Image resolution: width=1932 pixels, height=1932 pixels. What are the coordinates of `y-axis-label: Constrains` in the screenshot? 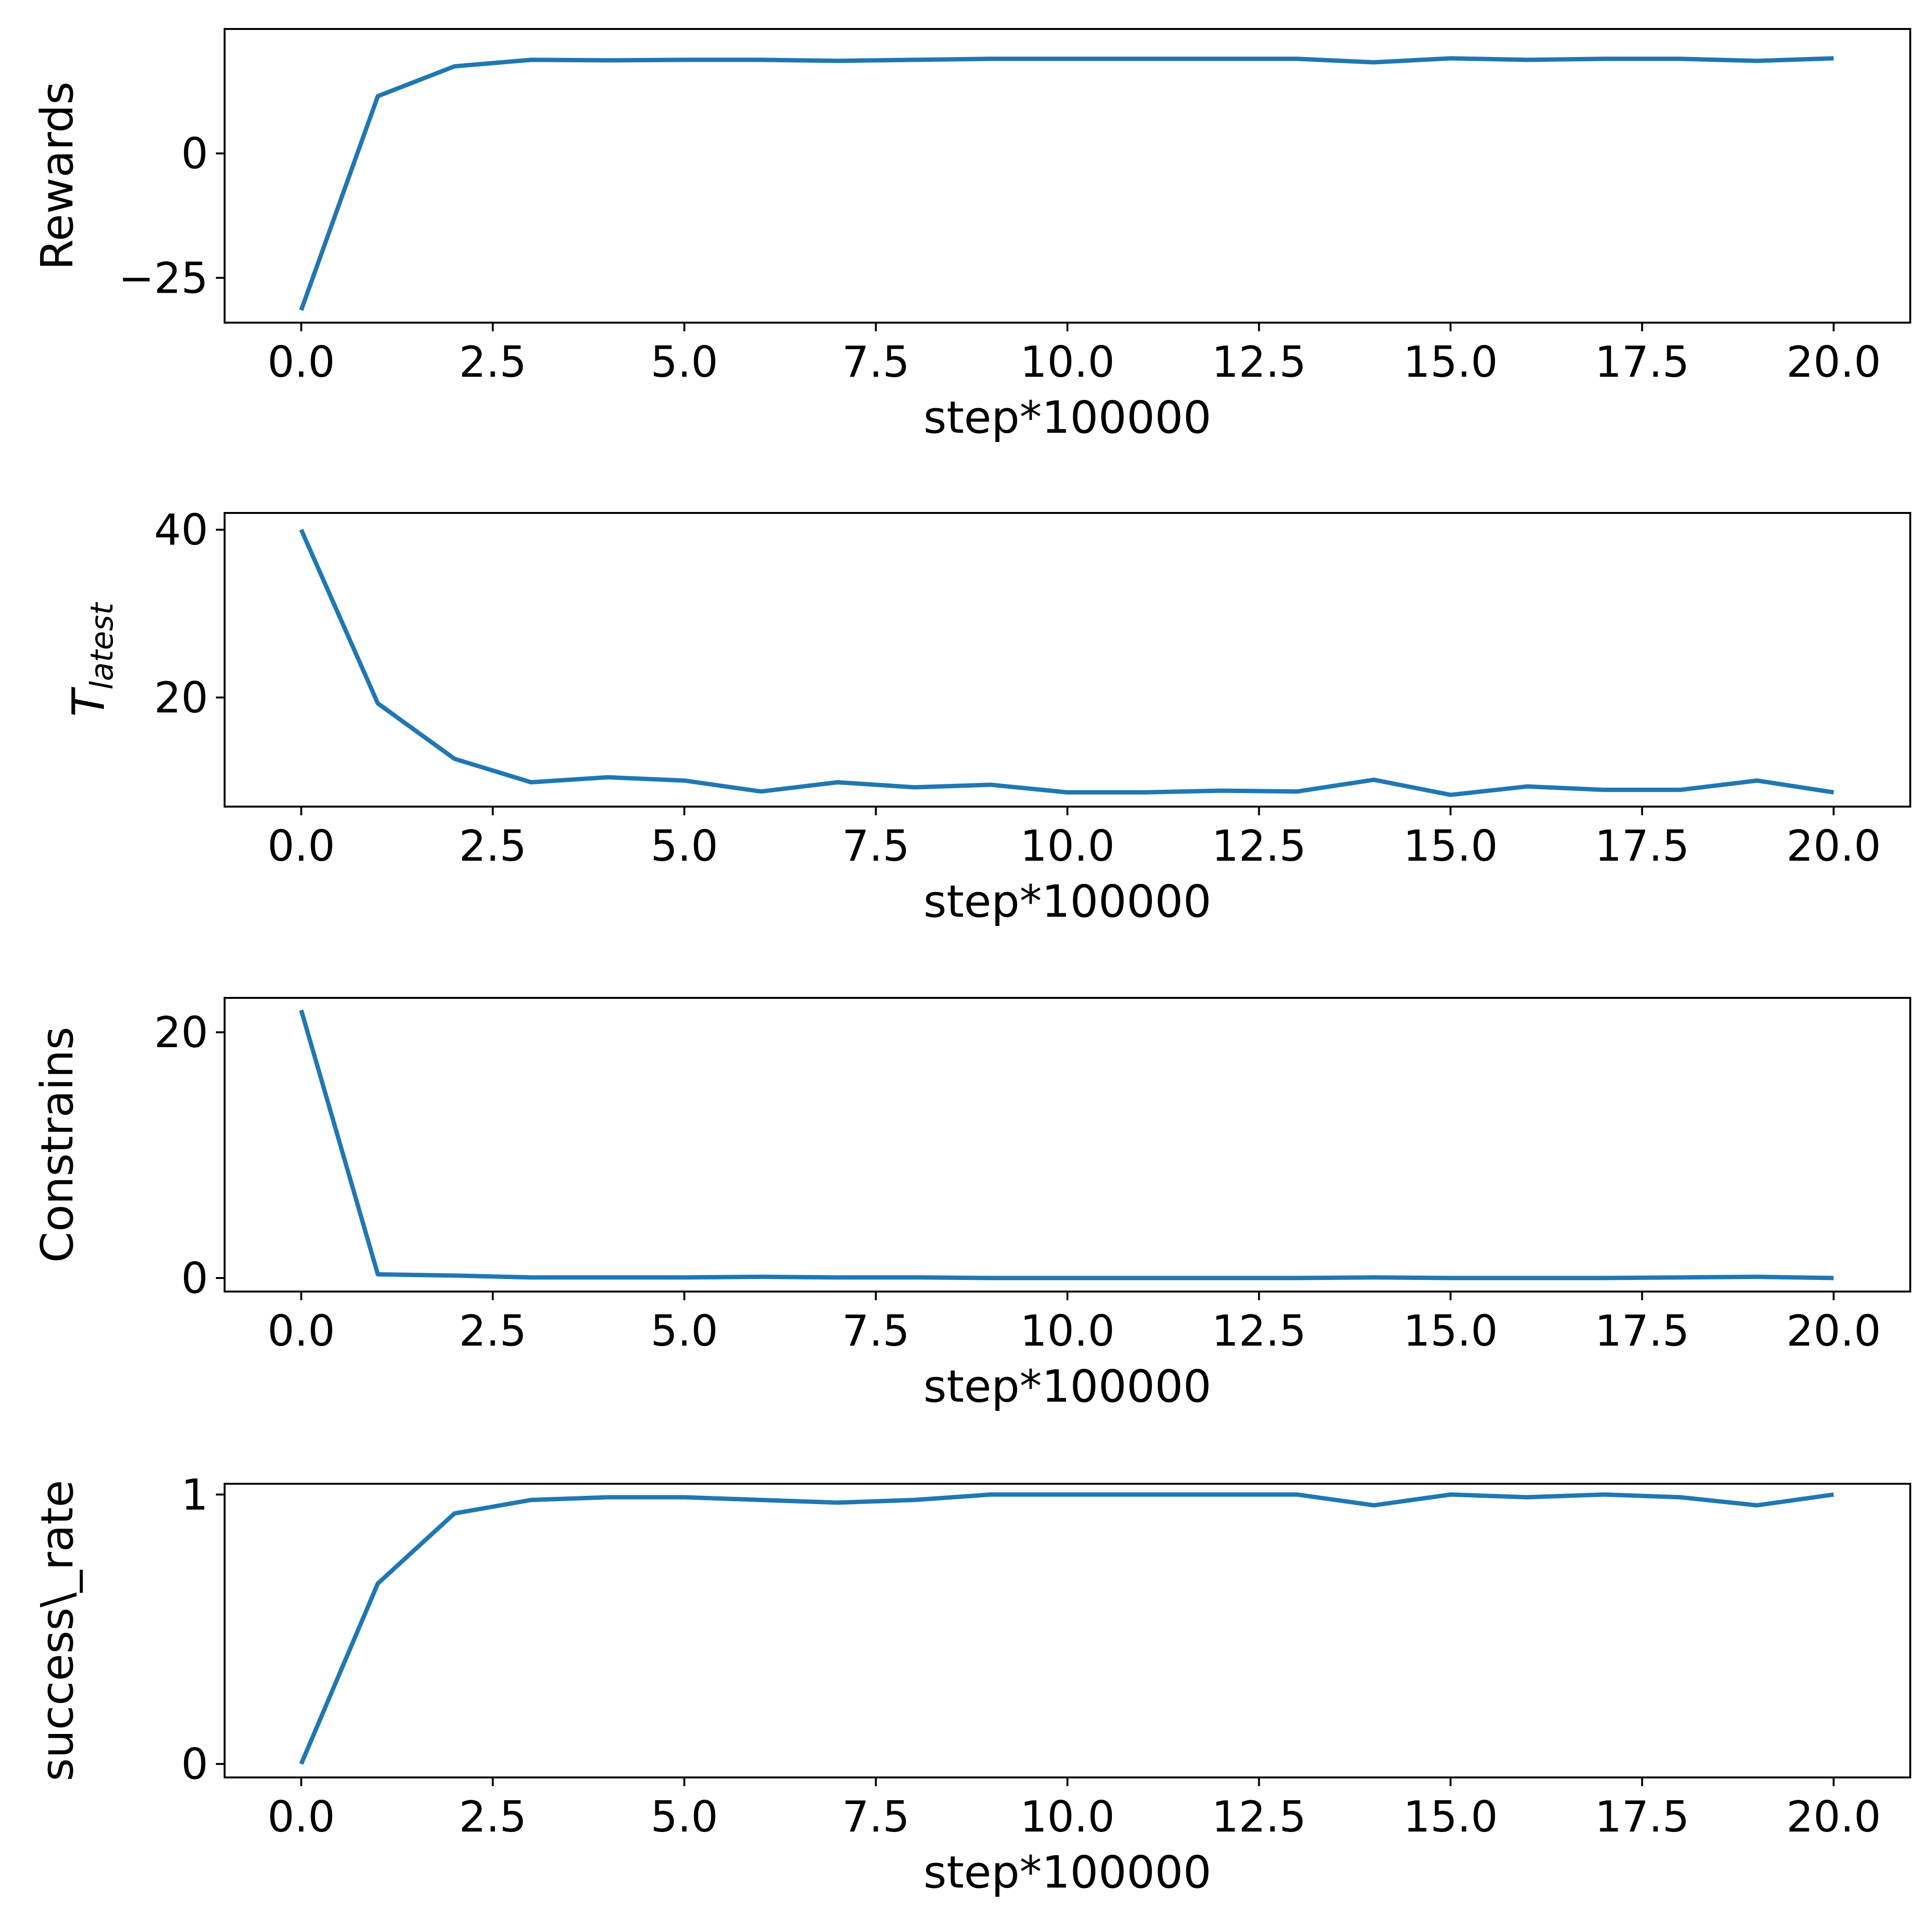 It's located at (57, 1145).